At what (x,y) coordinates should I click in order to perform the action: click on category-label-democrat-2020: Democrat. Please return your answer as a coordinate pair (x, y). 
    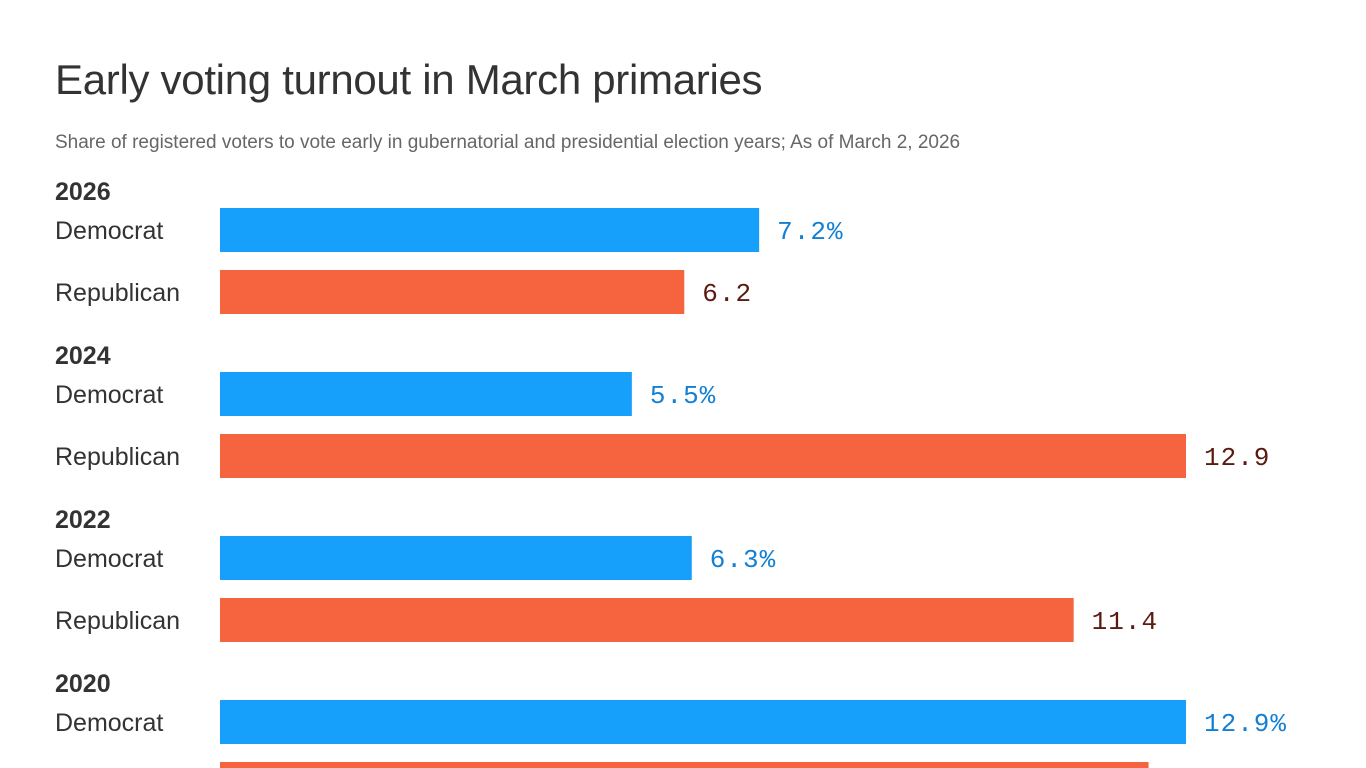
    Looking at the image, I should click on (109, 723).